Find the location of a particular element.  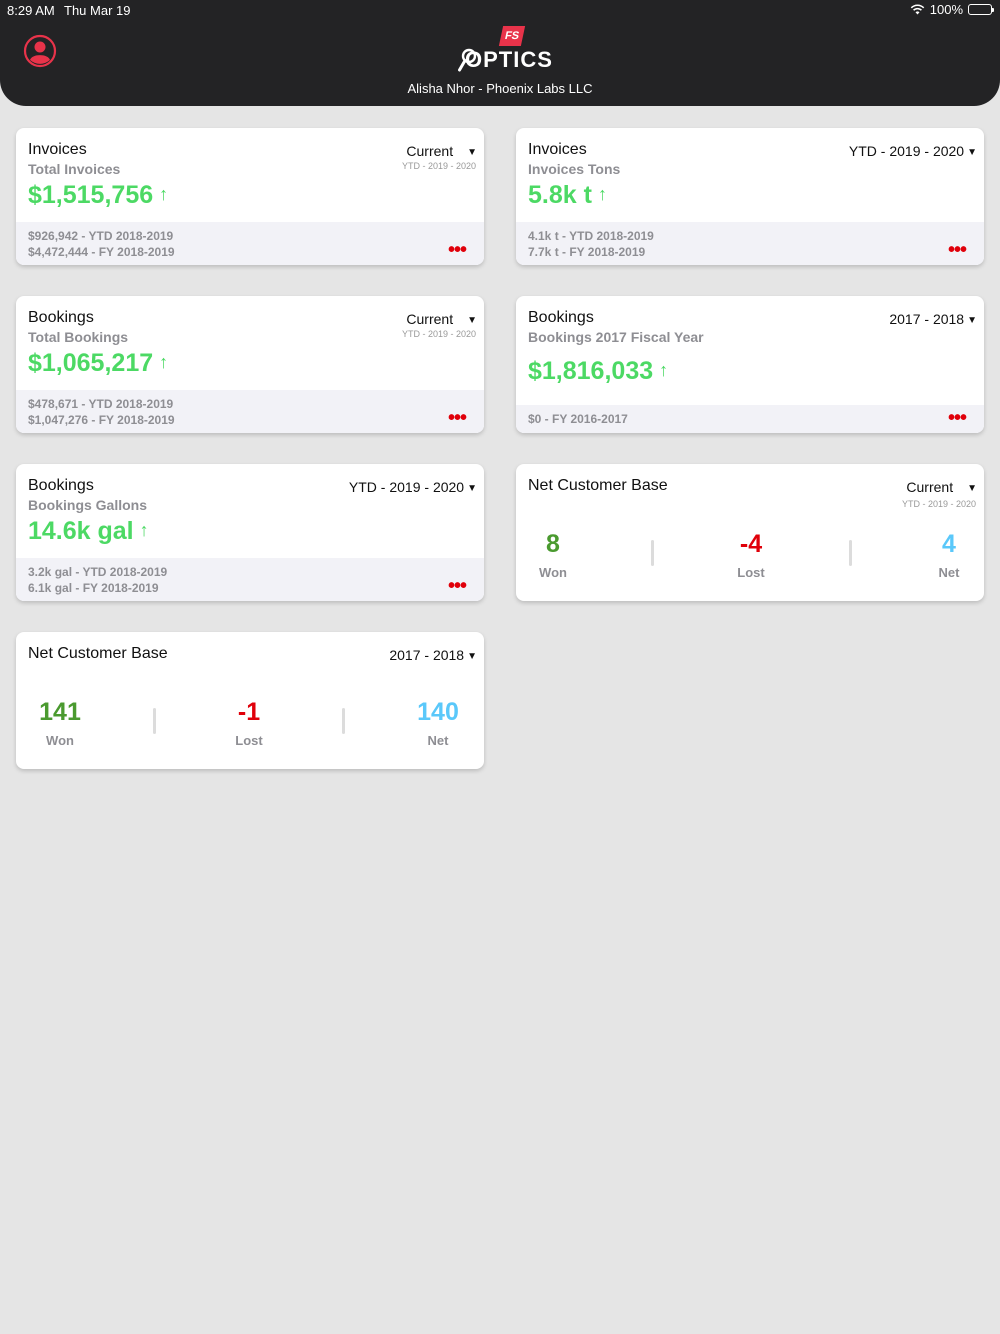

lost-value: -4 is located at coordinates (751, 544).